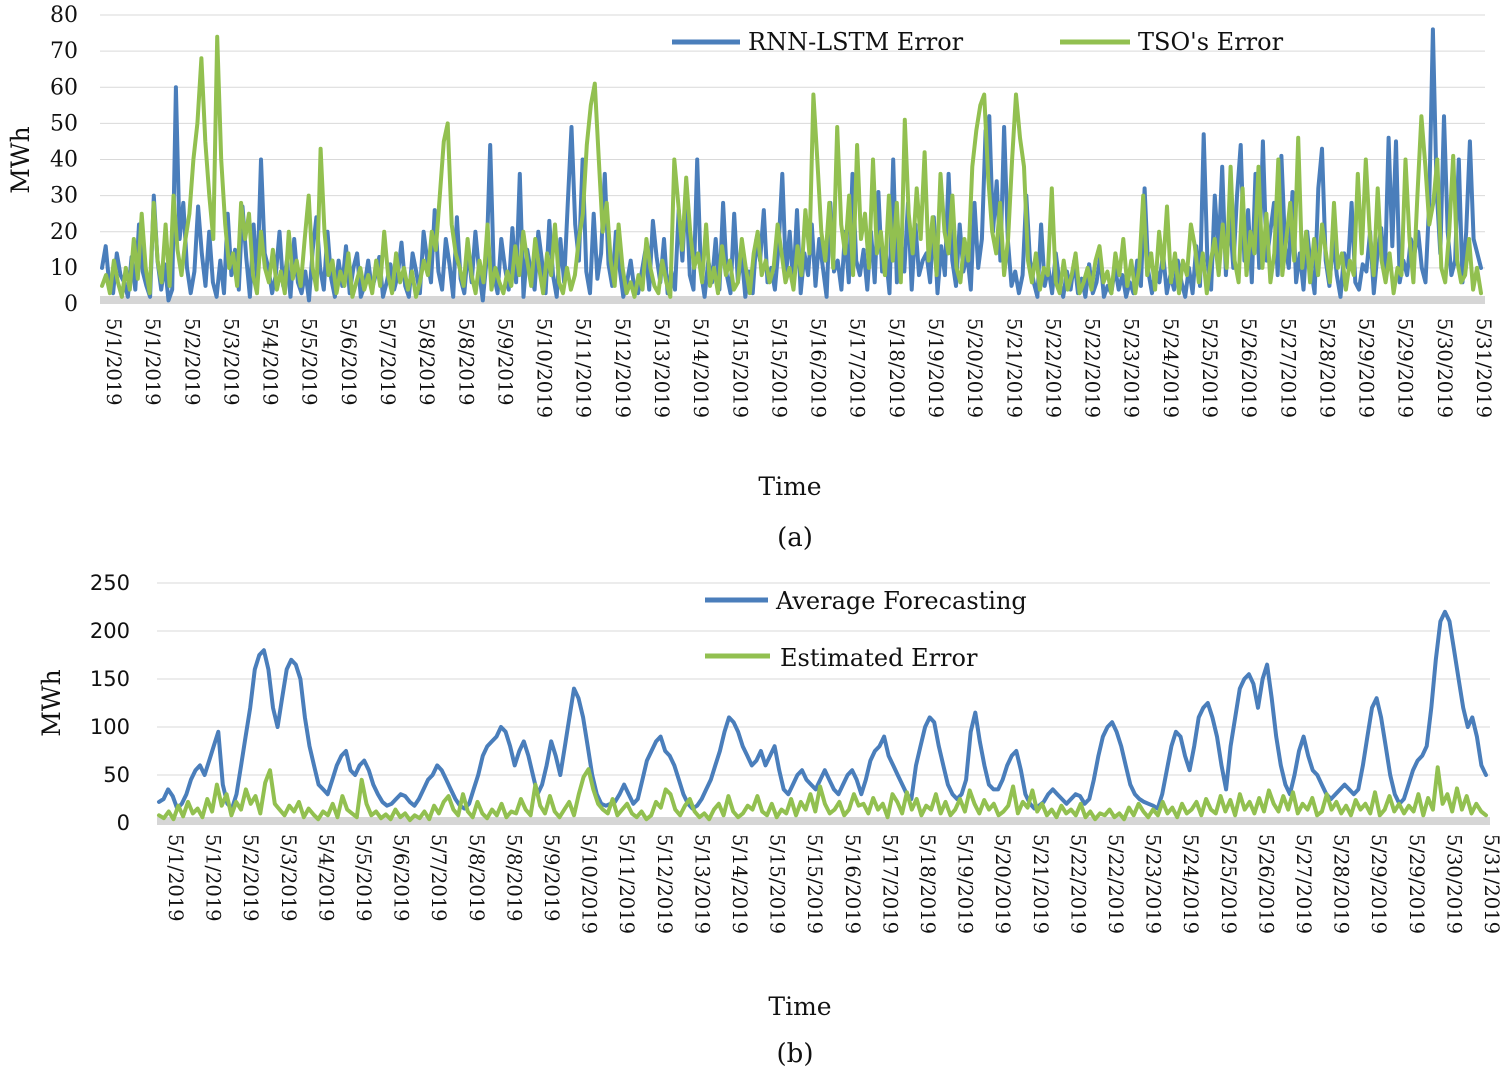 The width and height of the screenshot is (1500, 1079). I want to click on chart-a-xtick-label: 5/12/2019, so click(622, 368).